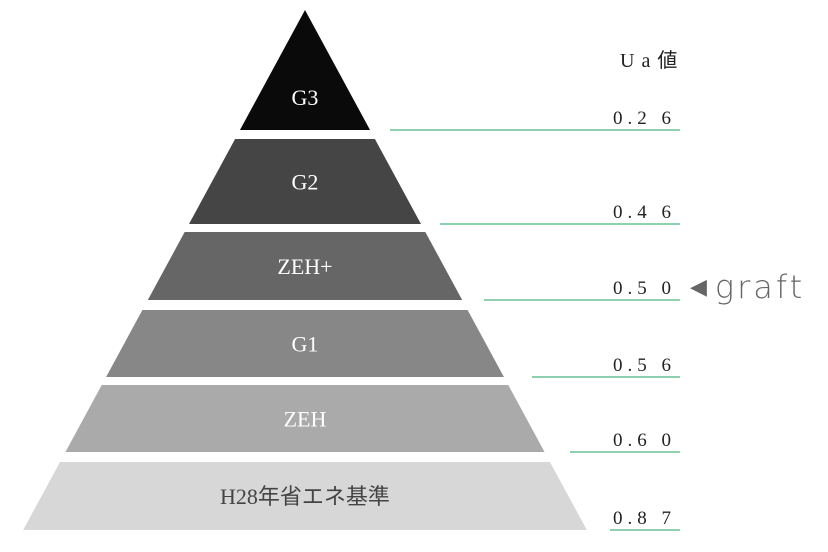 Image resolution: width=828 pixels, height=552 pixels. I want to click on tier-label: G1, so click(305, 344).